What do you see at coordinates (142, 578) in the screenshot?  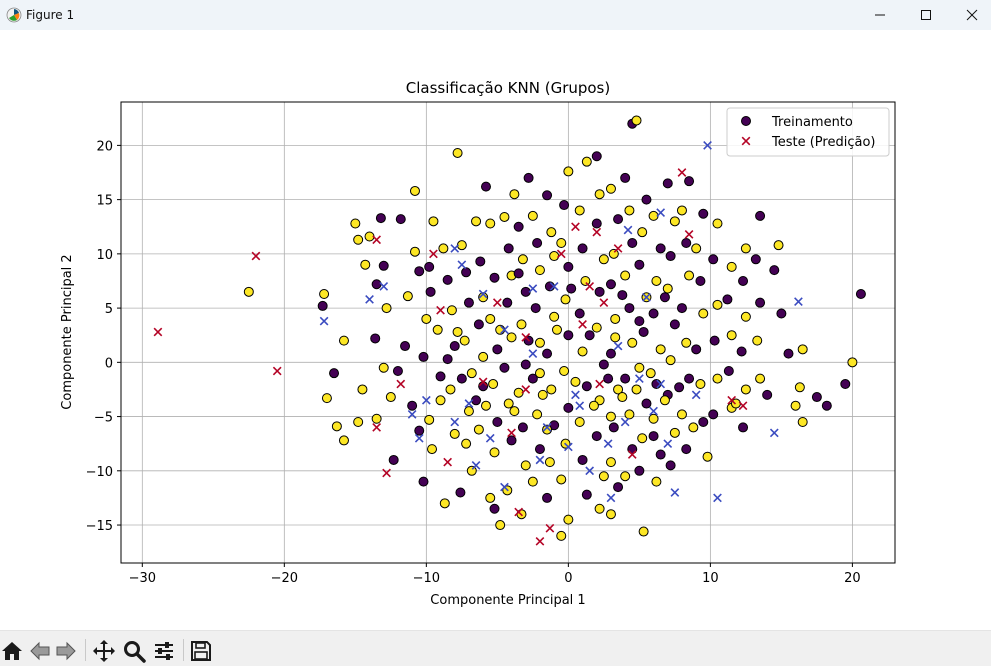 I see `x-tick-label: −30` at bounding box center [142, 578].